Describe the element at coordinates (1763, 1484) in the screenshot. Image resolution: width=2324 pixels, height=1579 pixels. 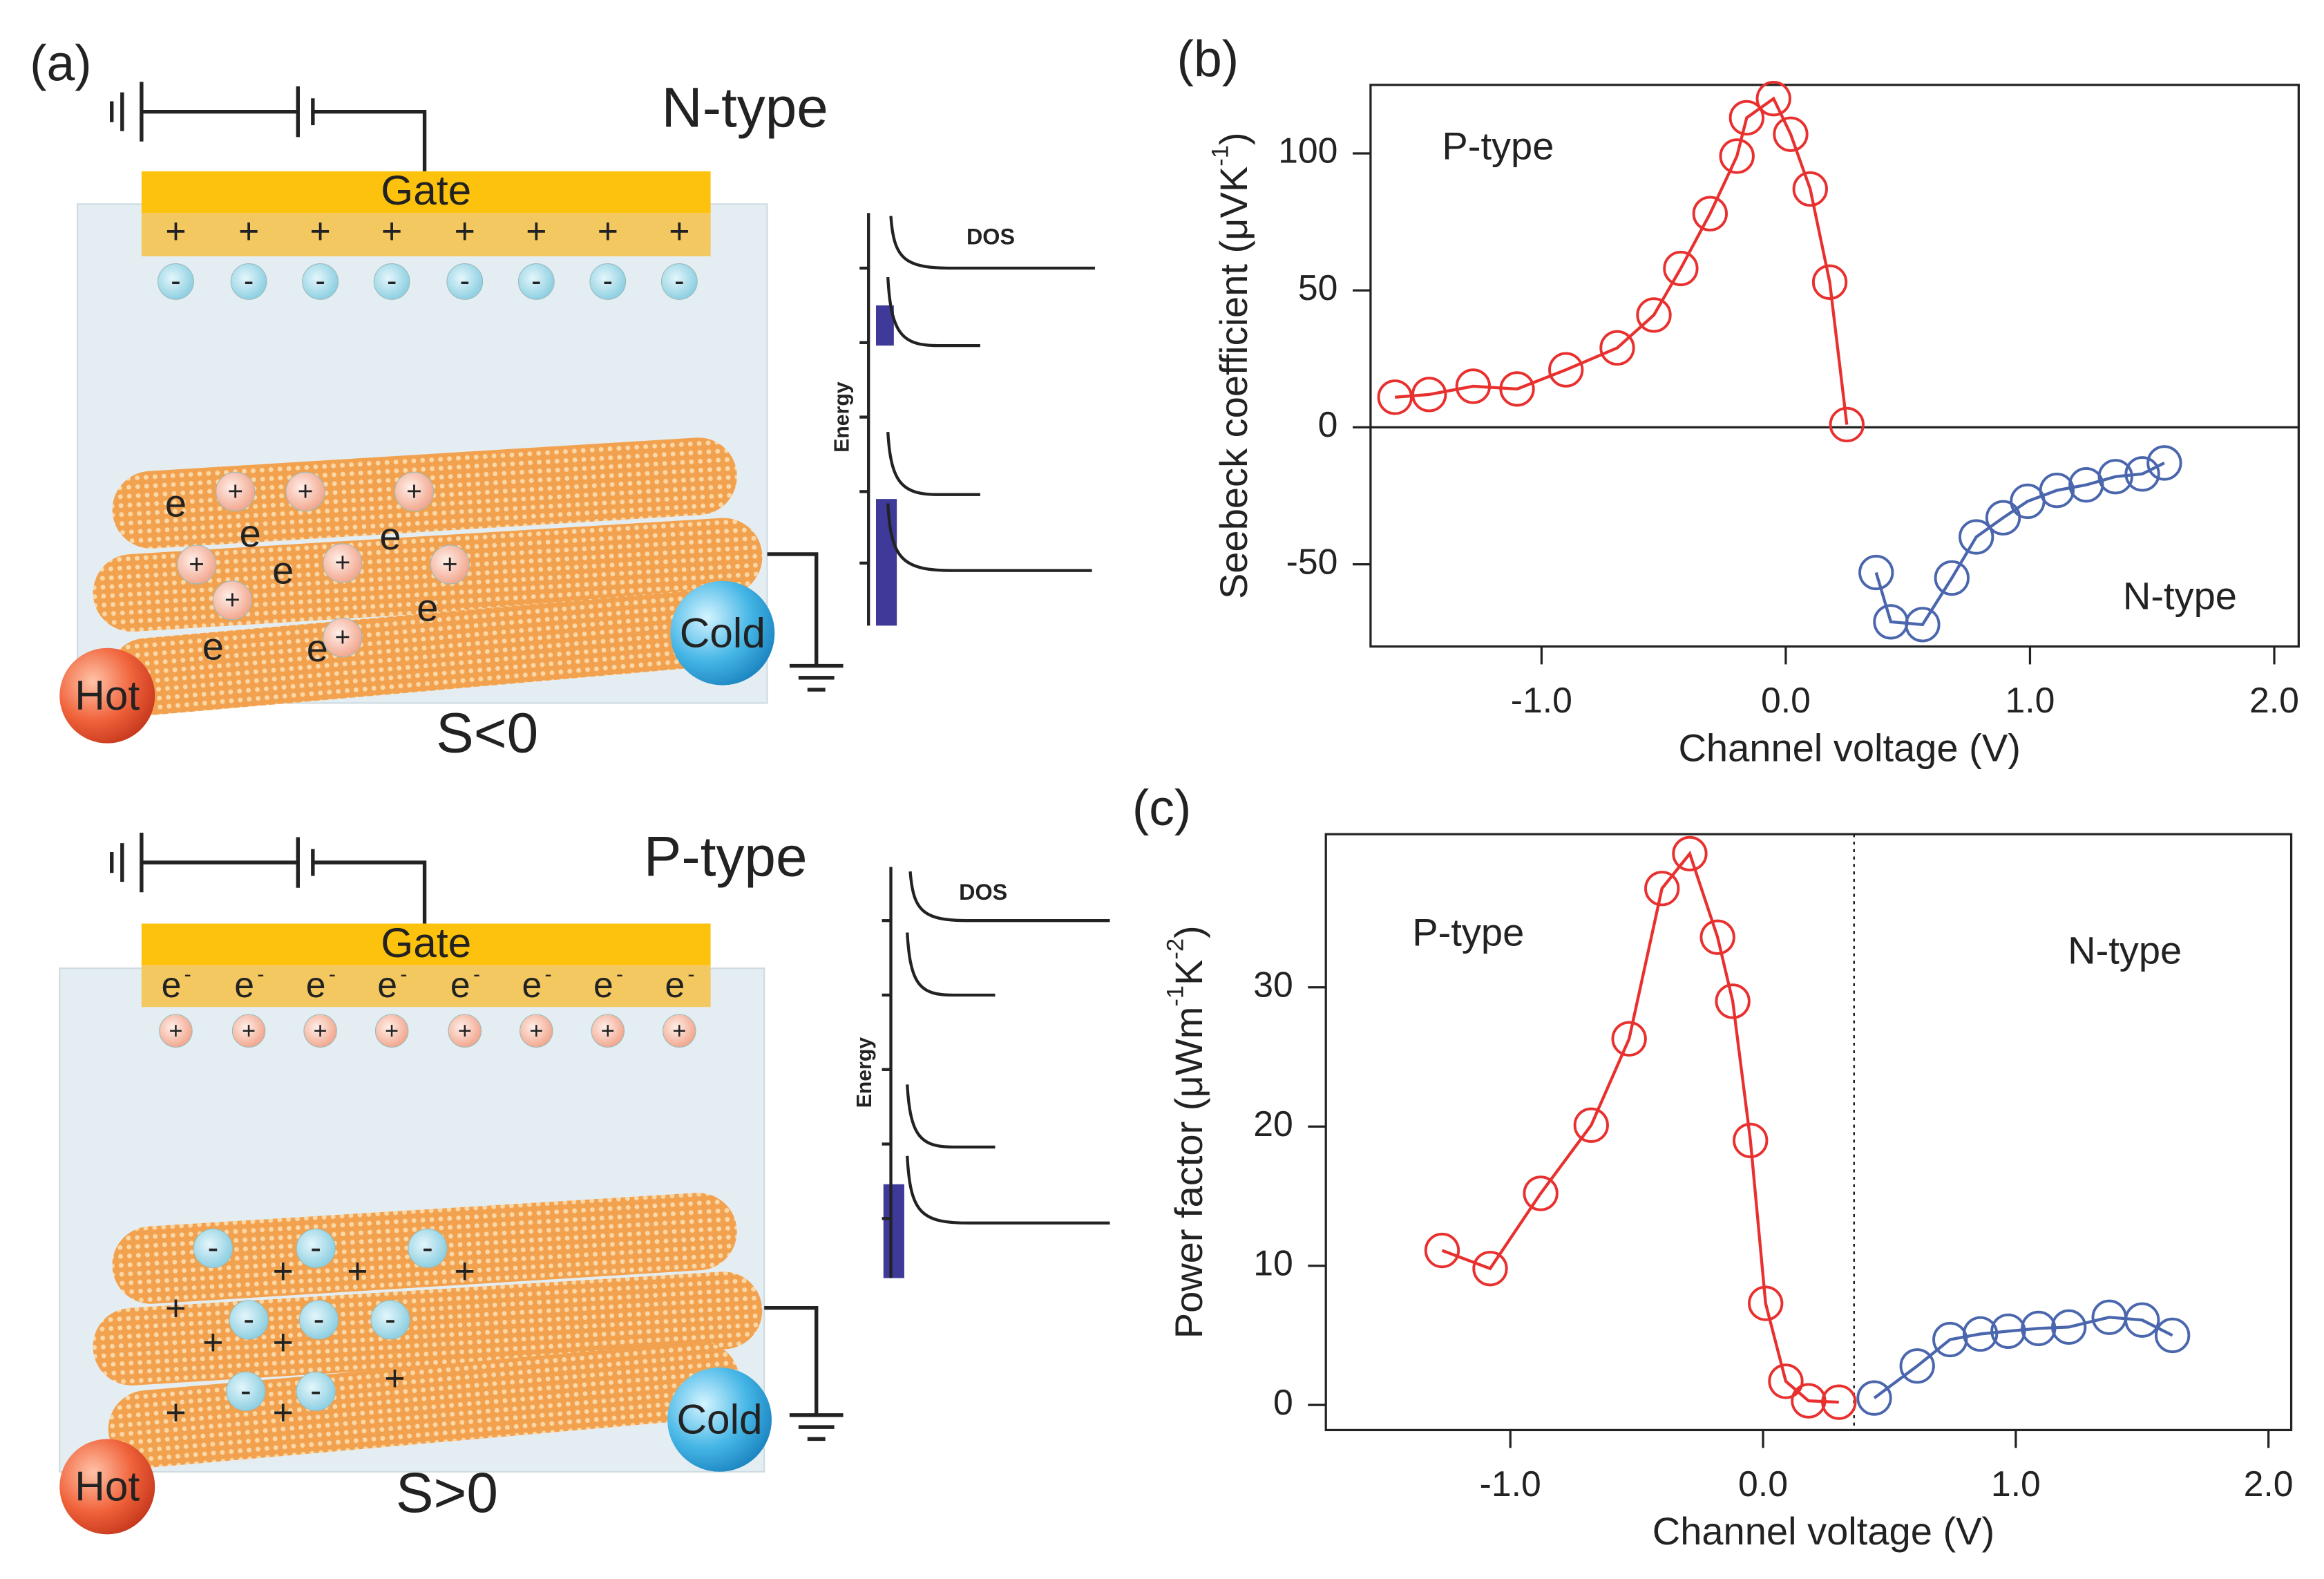
I see `x-tick-label: 0.0` at that location.